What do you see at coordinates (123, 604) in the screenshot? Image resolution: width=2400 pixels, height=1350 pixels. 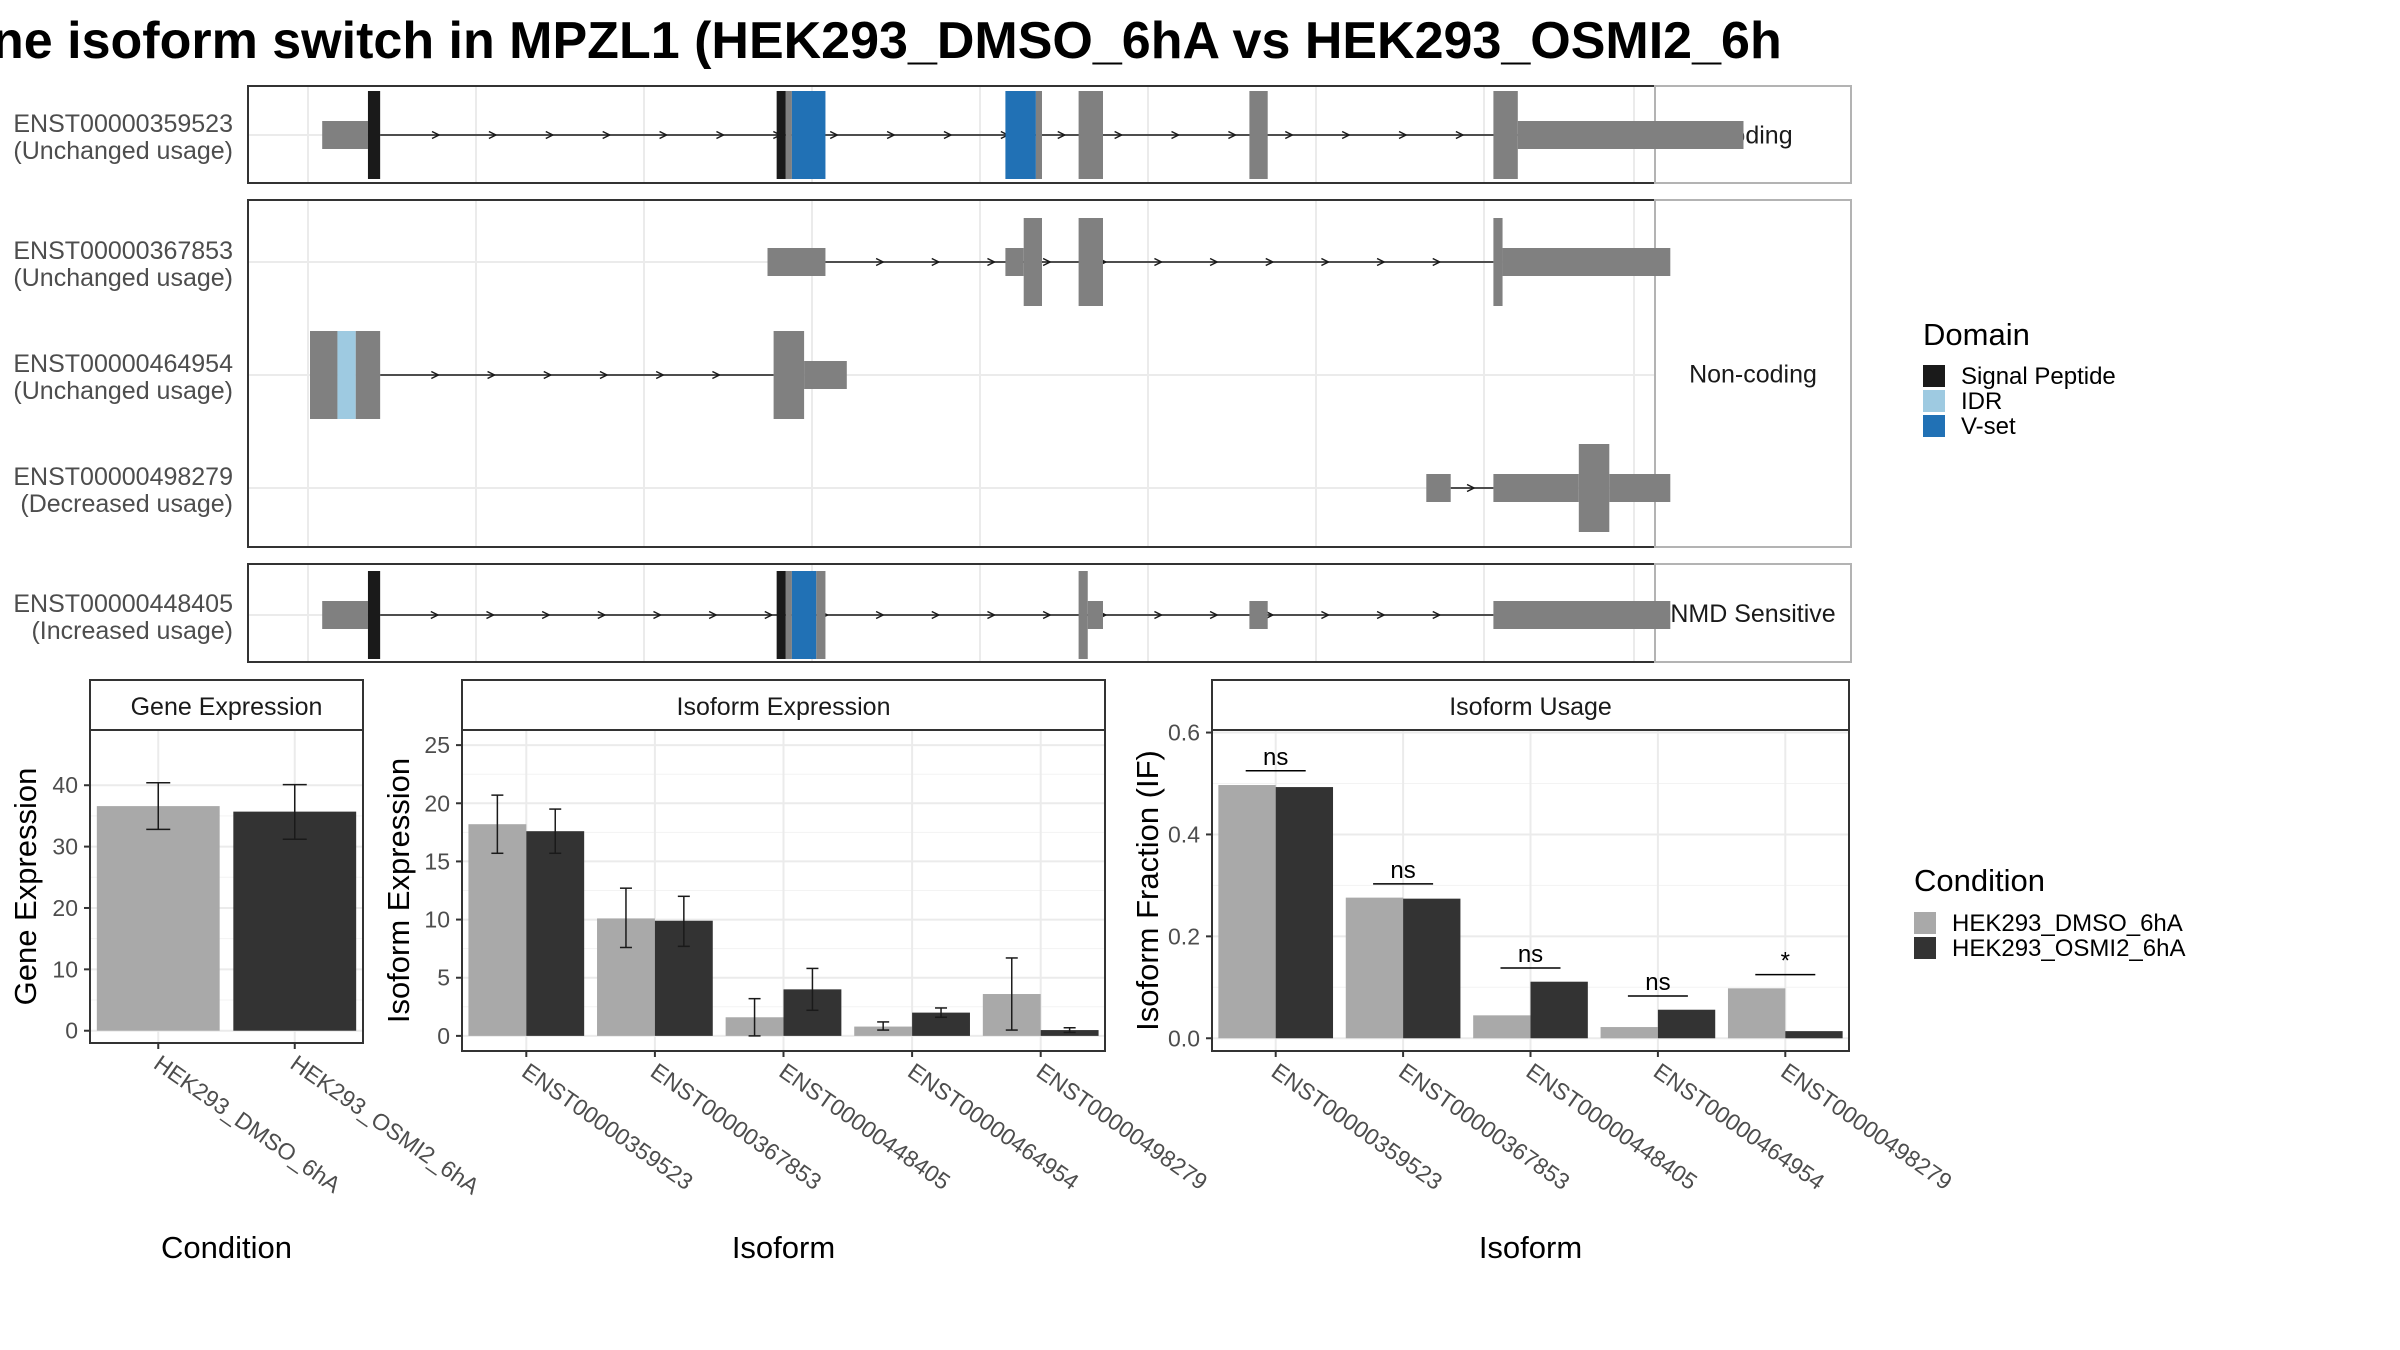 I see `transcript-id-label: ENST00000448405` at bounding box center [123, 604].